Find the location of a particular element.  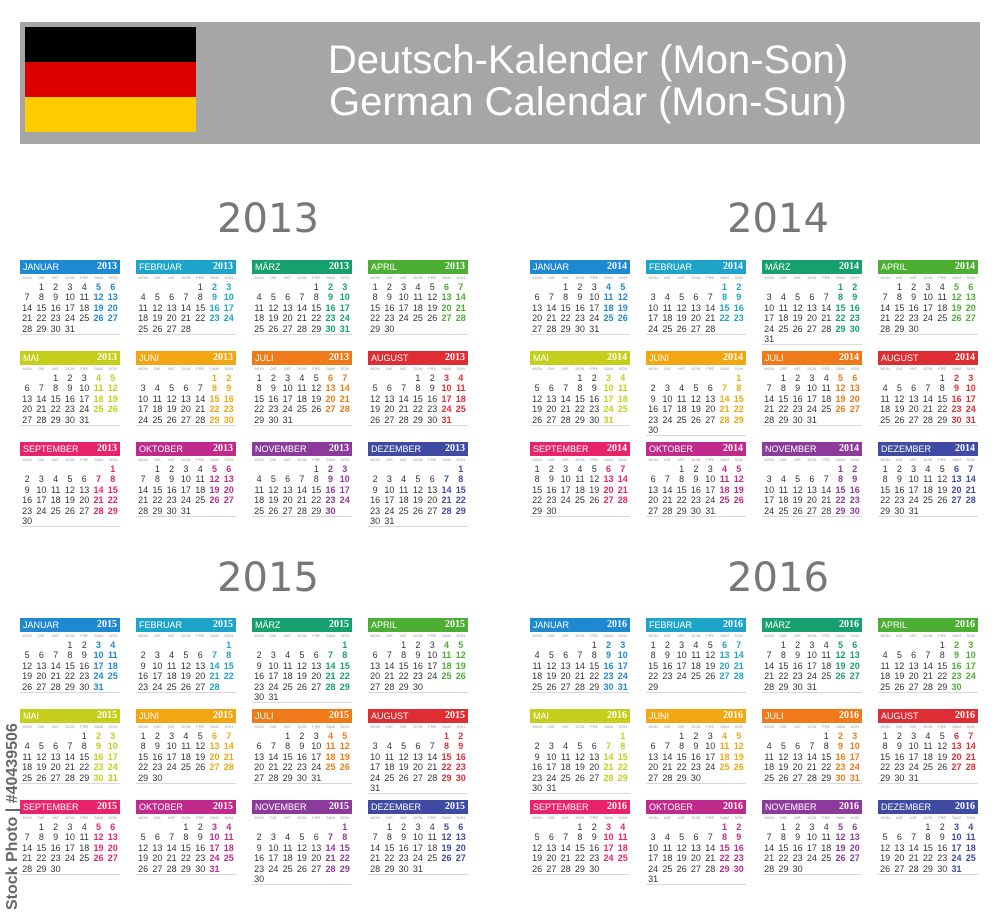

day-cell: 16 is located at coordinates (899, 489).